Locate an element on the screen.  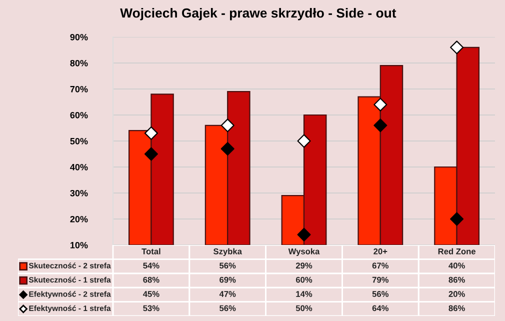
data-label: 50% is located at coordinates (304, 308).